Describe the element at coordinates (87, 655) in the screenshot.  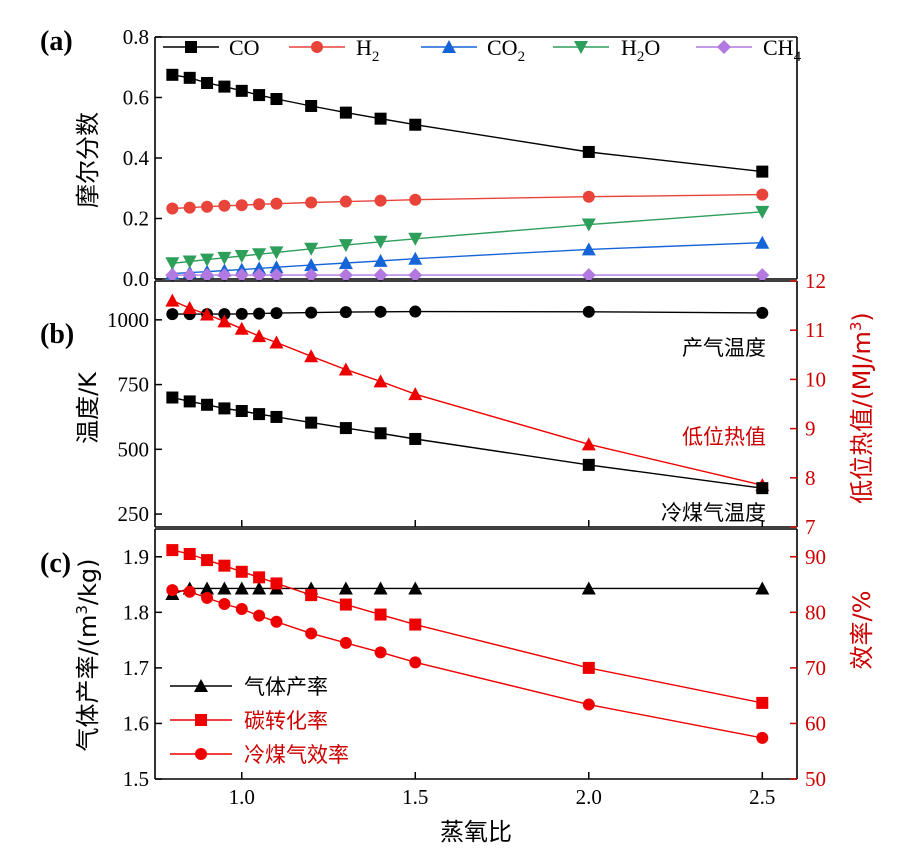
I see `panel-c-ylabel: 气体产率/(m3/kg)` at that location.